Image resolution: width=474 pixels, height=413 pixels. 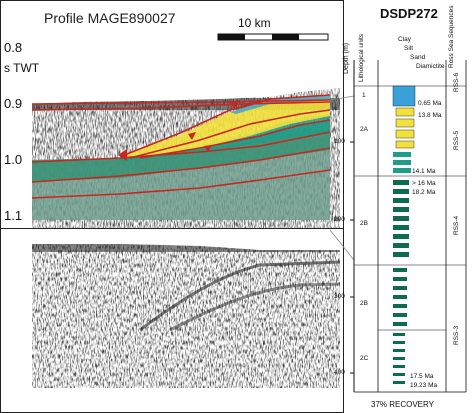 What do you see at coordinates (451, 36) in the screenshot?
I see `sequences-label: Ross Sea Sequences` at bounding box center [451, 36].